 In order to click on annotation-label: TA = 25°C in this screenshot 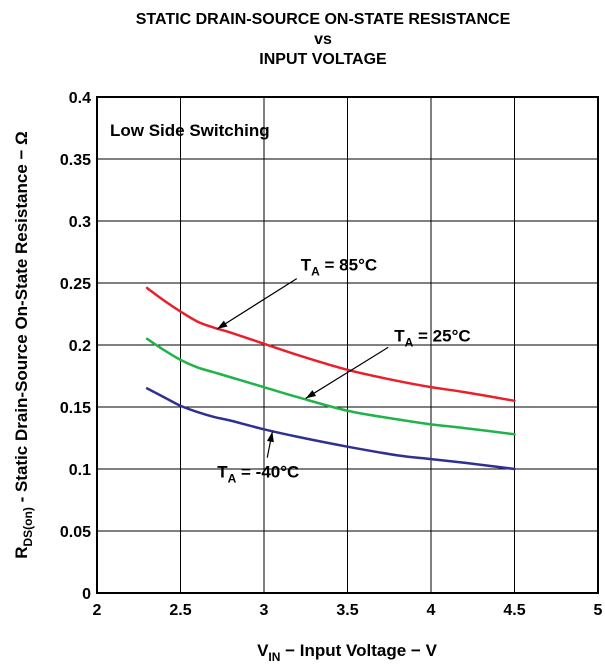, I will do `click(432, 337)`.